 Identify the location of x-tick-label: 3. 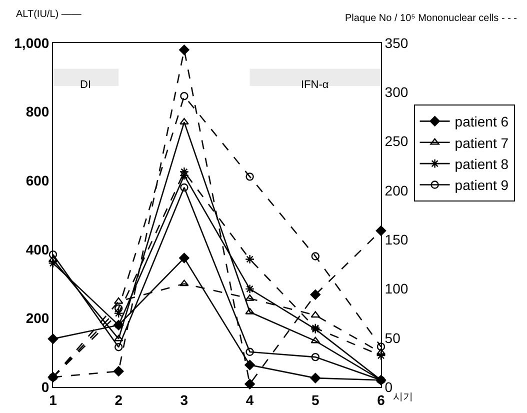
(184, 400).